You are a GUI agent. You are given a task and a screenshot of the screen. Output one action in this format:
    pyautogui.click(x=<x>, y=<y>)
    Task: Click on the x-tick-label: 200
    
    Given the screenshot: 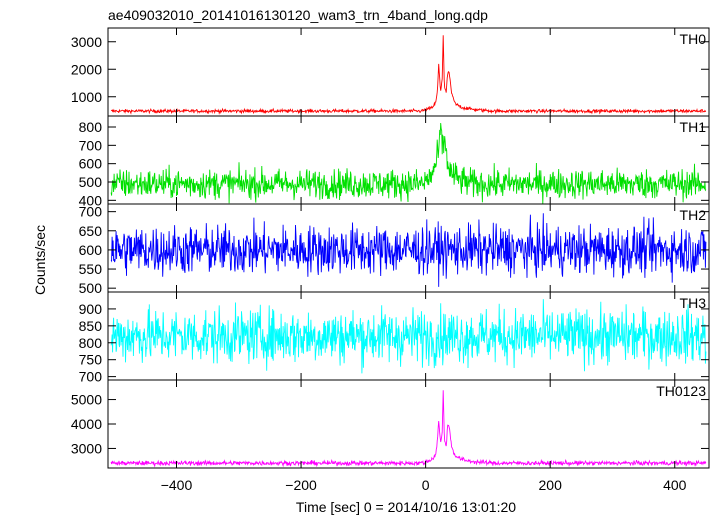 What is the action you would take?
    pyautogui.click(x=551, y=485)
    